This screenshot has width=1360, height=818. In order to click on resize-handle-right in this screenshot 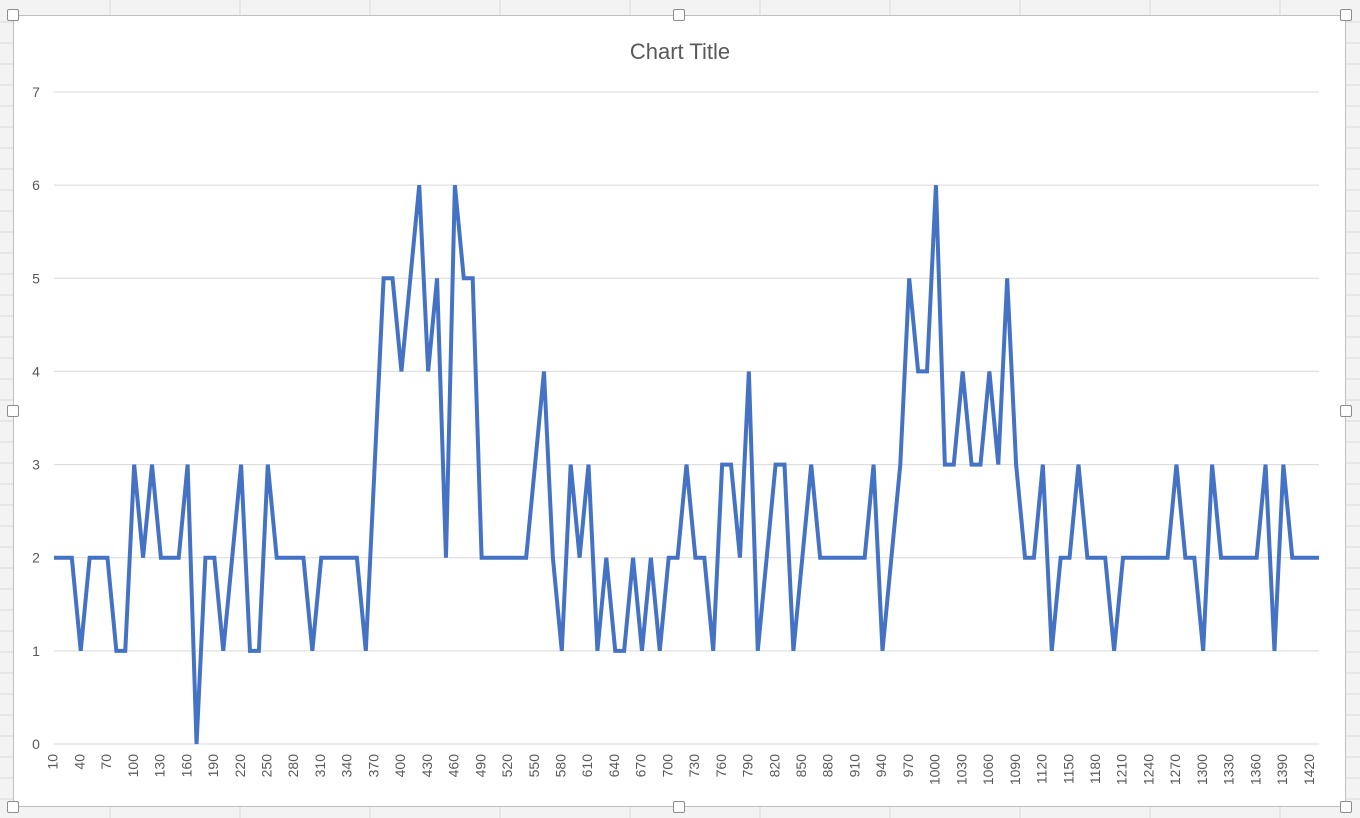, I will do `click(1346, 411)`.